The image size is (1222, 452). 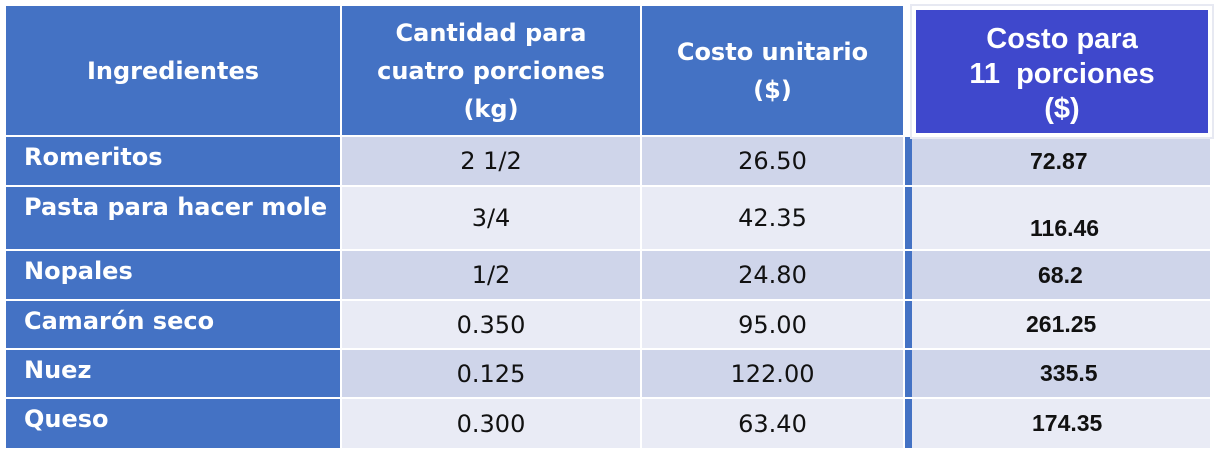 I want to click on unit-cost-cell: 63.40, so click(x=773, y=424).